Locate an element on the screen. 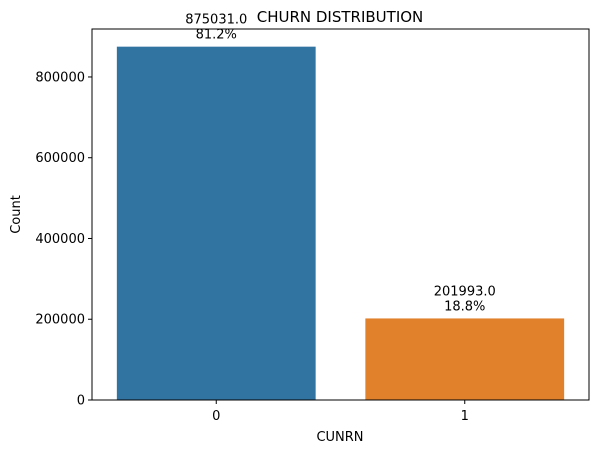 The height and width of the screenshot is (453, 598). data-label: 201993.0 18.8% is located at coordinates (465, 299).